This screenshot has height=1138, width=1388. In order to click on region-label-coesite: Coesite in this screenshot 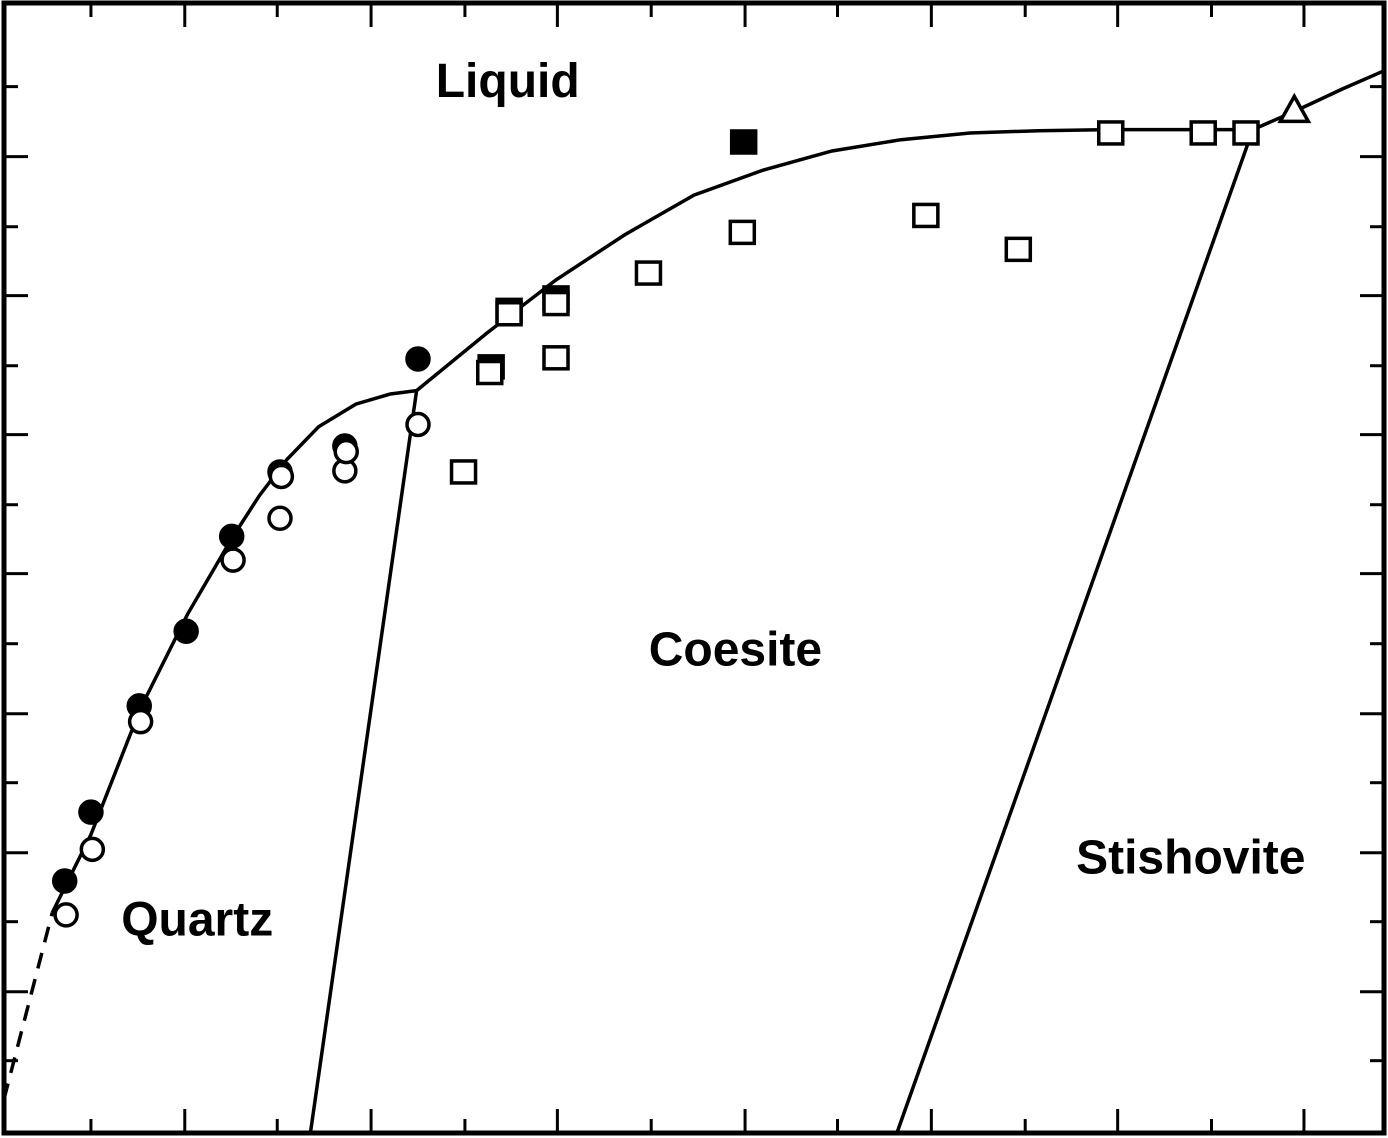, I will do `click(735, 649)`.